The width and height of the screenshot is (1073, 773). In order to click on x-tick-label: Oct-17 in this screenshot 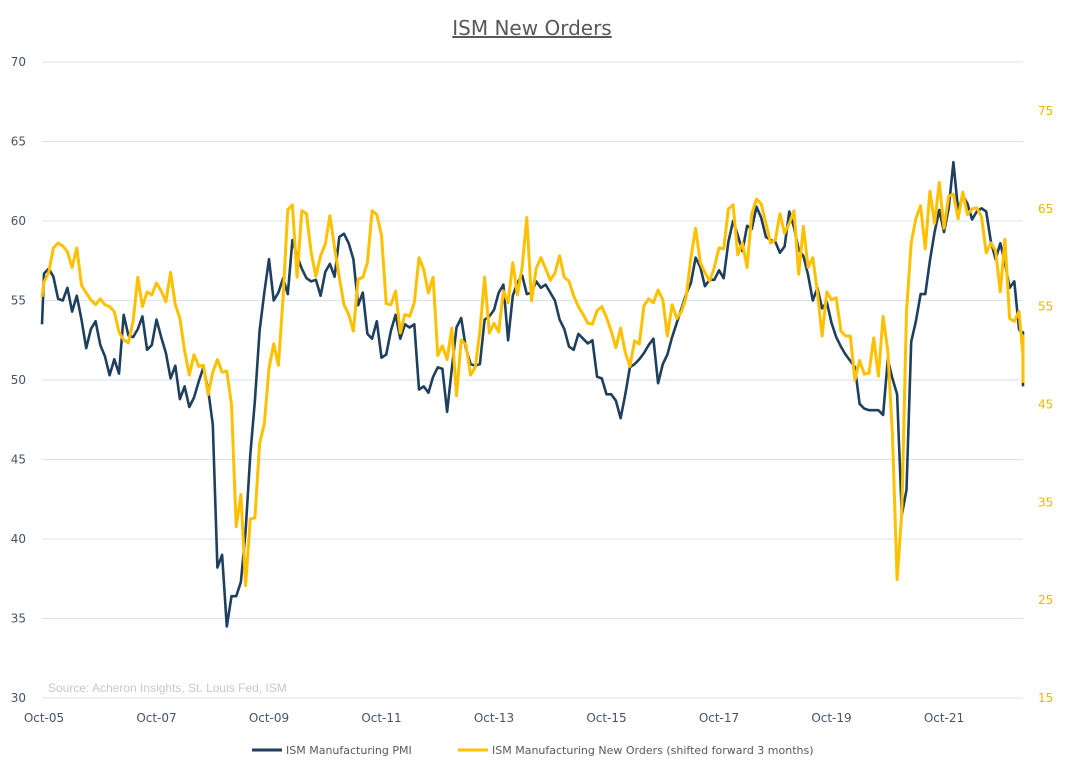, I will do `click(719, 718)`.